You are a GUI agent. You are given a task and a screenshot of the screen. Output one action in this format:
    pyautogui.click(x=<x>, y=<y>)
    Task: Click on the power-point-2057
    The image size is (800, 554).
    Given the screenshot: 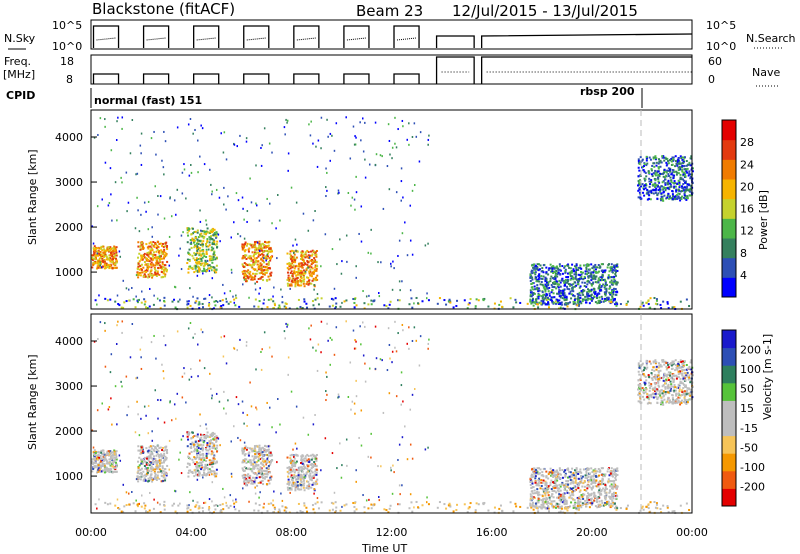 What is the action you would take?
    pyautogui.click(x=667, y=160)
    